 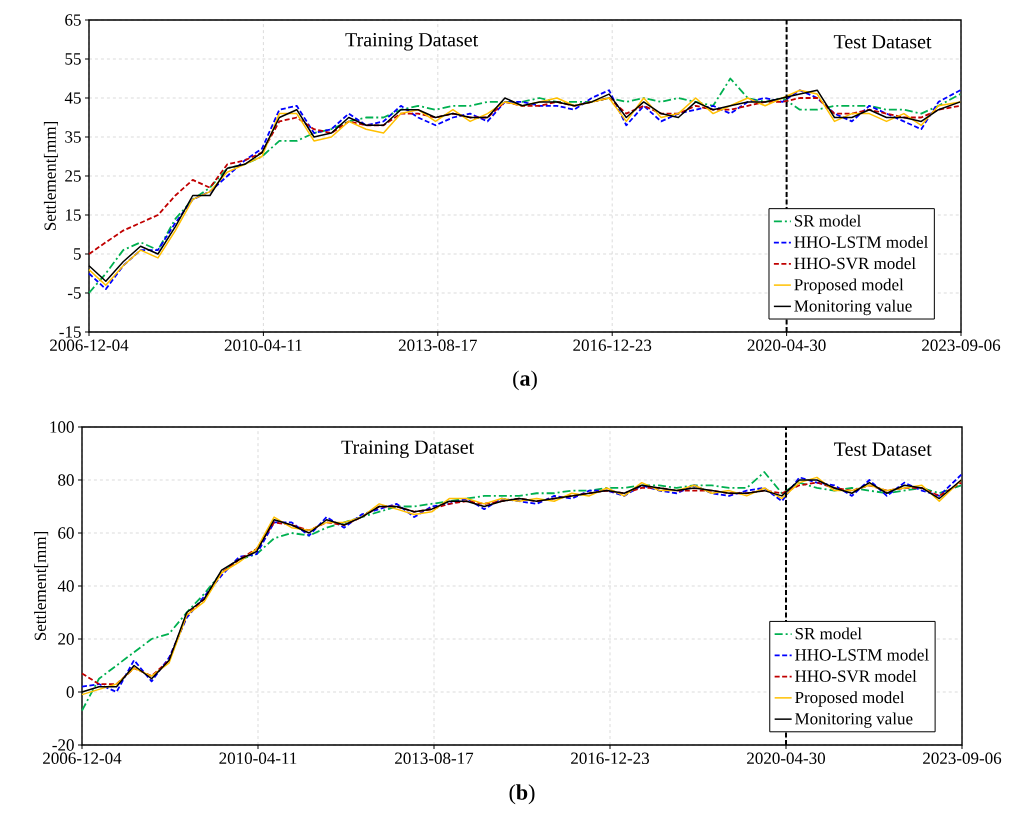 What do you see at coordinates (62, 427) in the screenshot?
I see `y-tick-label: 100` at bounding box center [62, 427].